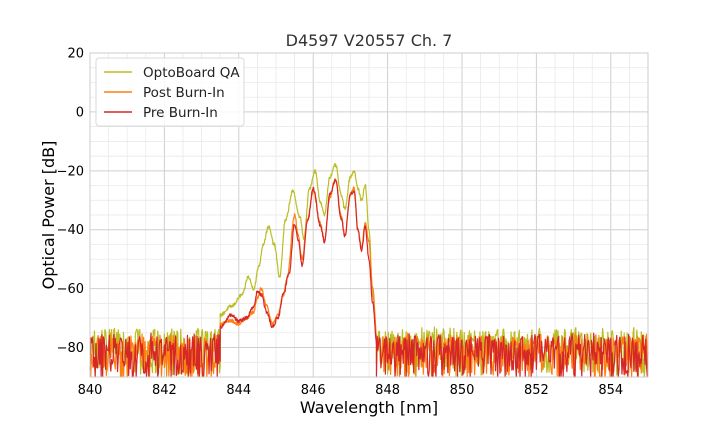 Image resolution: width=720 pixels, height=432 pixels. Describe the element at coordinates (369, 407) in the screenshot. I see `x-axis-label: Wavelength [nm]` at that location.